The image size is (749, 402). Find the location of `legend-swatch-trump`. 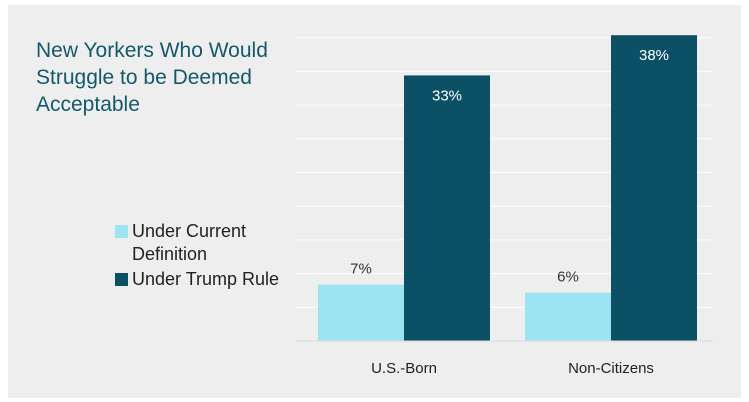

legend-swatch-trump is located at coordinates (121, 279).